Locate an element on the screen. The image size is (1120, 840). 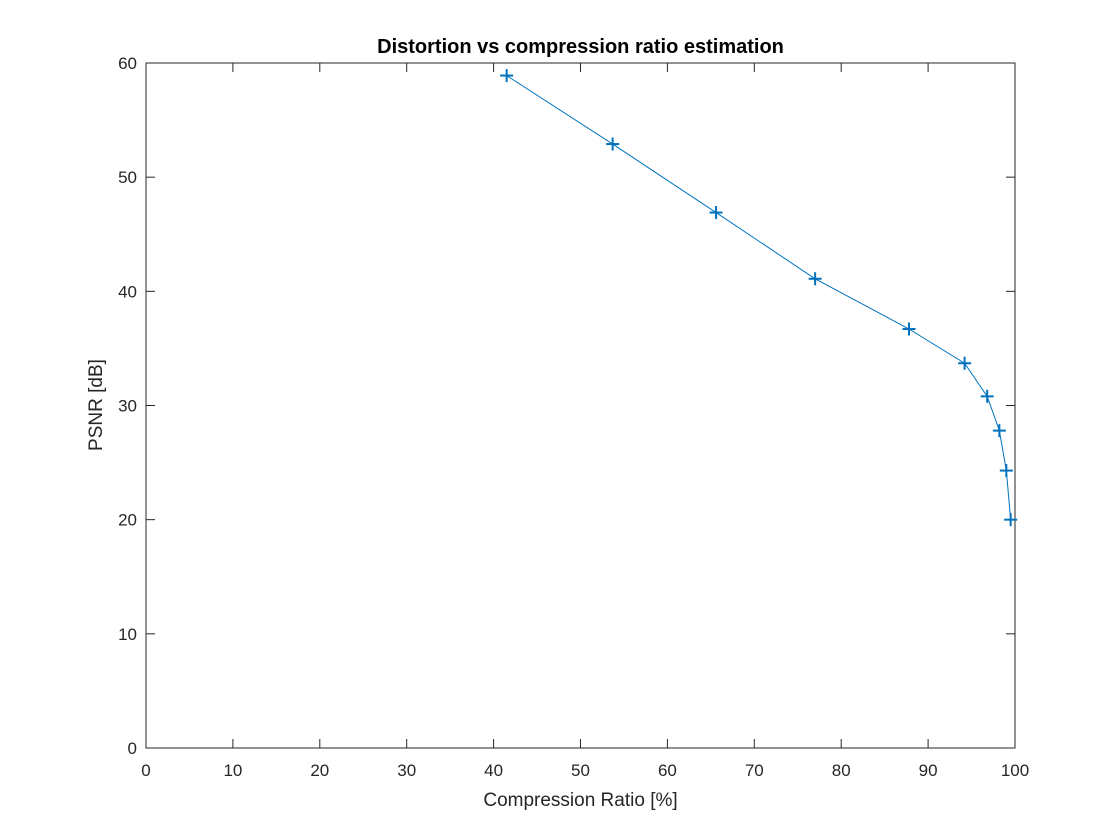
x-tick-label: 20 is located at coordinates (319, 770).